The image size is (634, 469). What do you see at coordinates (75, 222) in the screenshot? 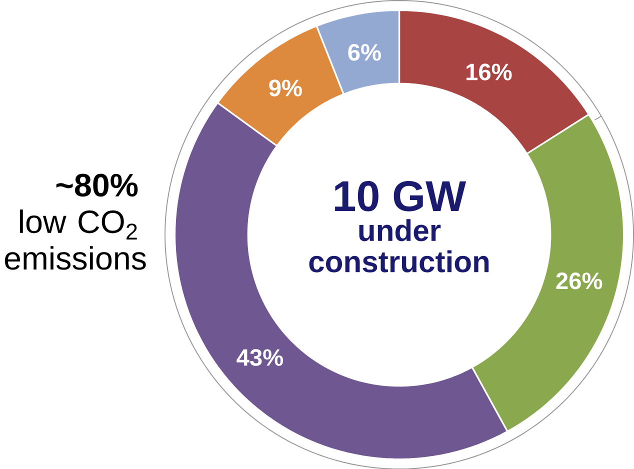
I see `text: ~80% low CO$_{2}$ emissions` at bounding box center [75, 222].